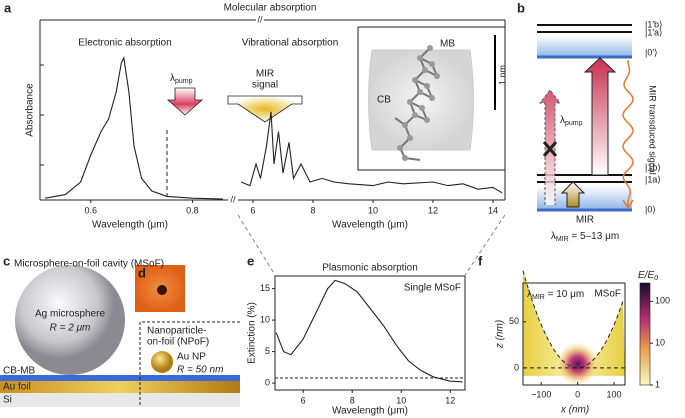 This screenshot has height=418, width=685. I want to click on x-tick-label: 10, so click(373, 210).